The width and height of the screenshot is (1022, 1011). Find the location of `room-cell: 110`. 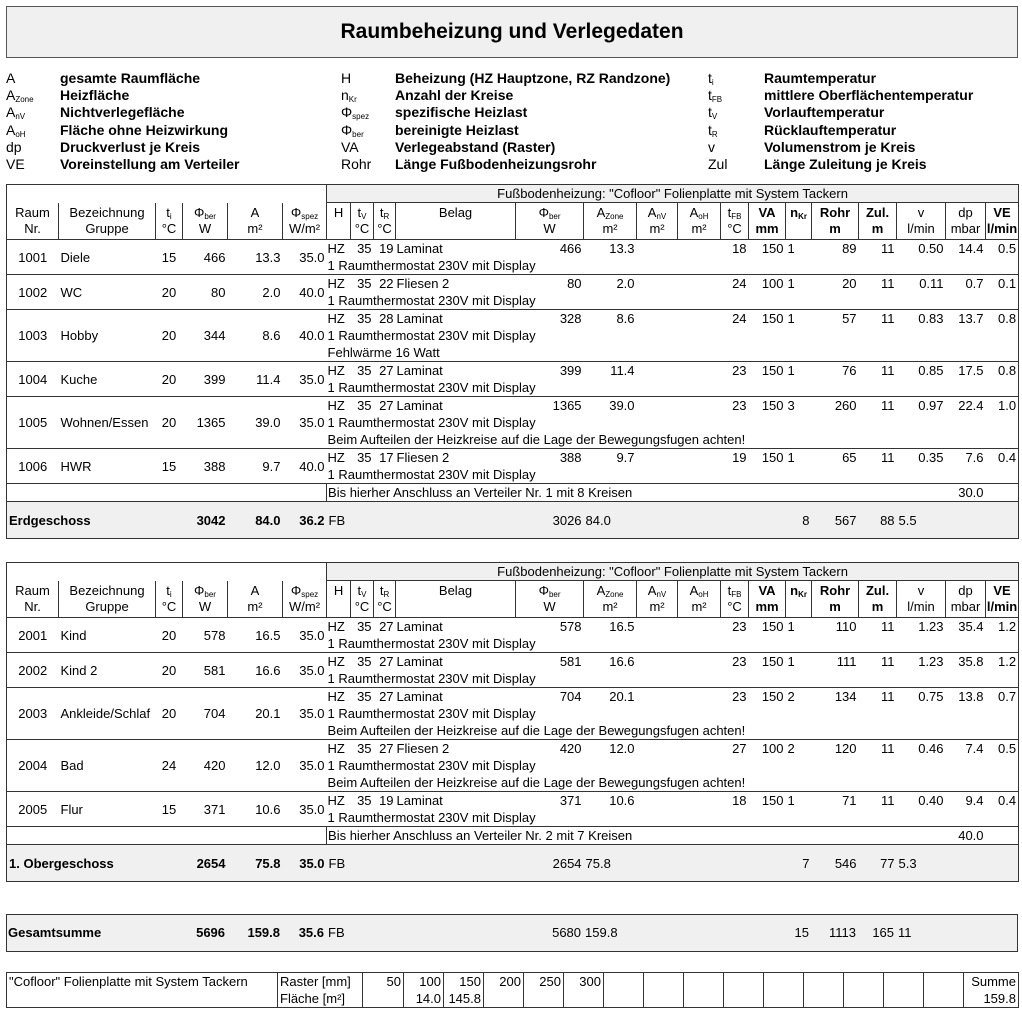

room-cell: 110 is located at coordinates (846, 626).